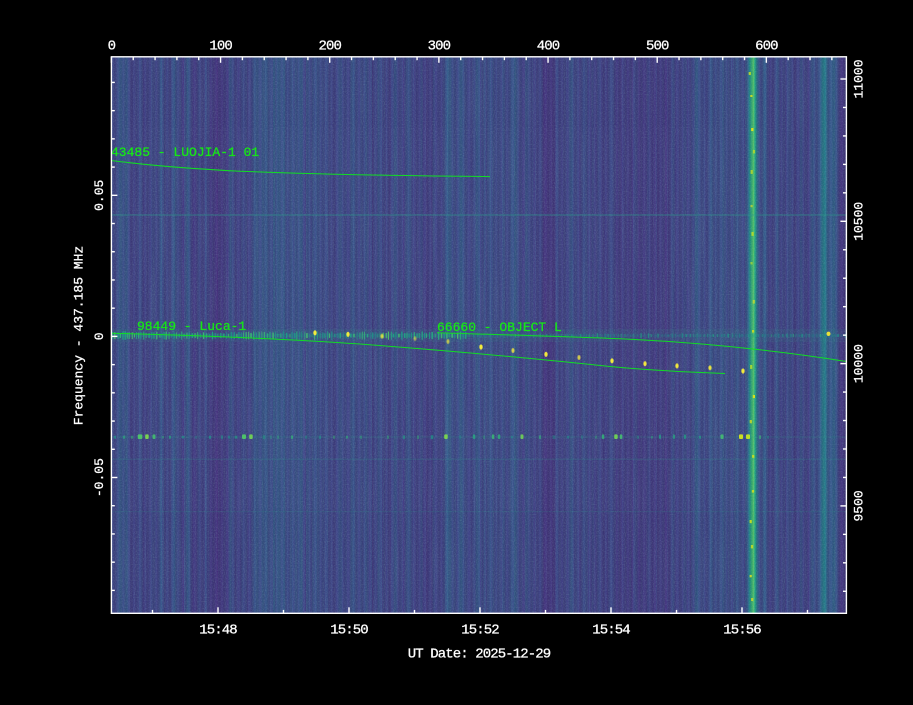 This screenshot has width=913, height=705. I want to click on svg-text: -0.05, so click(99, 477).